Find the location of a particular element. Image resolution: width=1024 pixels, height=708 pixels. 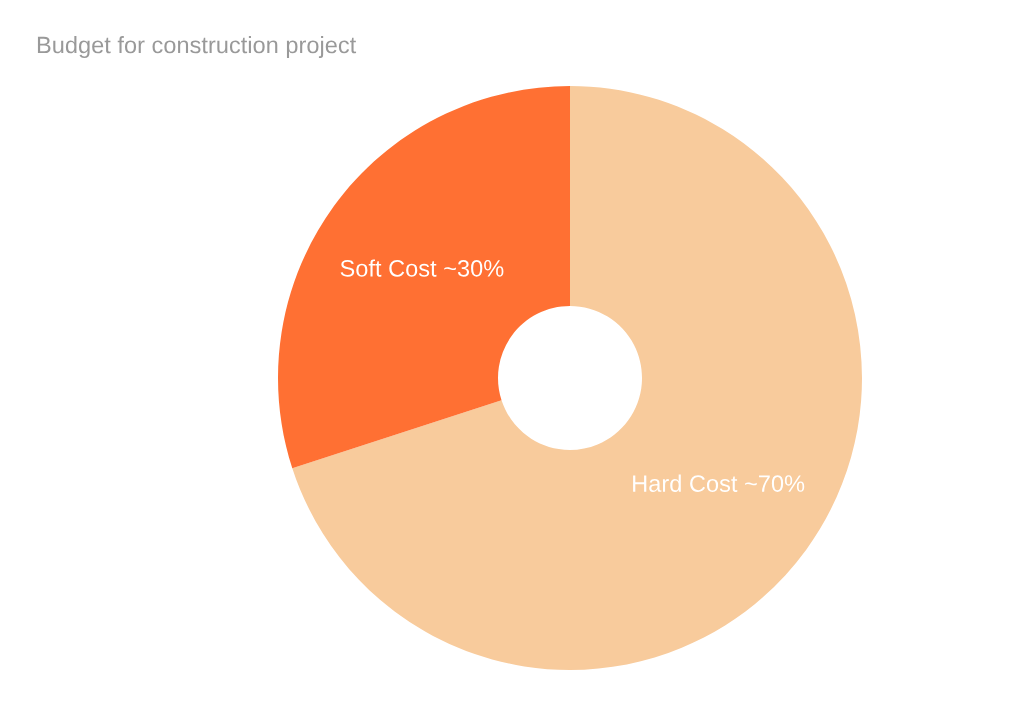

slice-label: Hard Cost ~70% is located at coordinates (719, 483).